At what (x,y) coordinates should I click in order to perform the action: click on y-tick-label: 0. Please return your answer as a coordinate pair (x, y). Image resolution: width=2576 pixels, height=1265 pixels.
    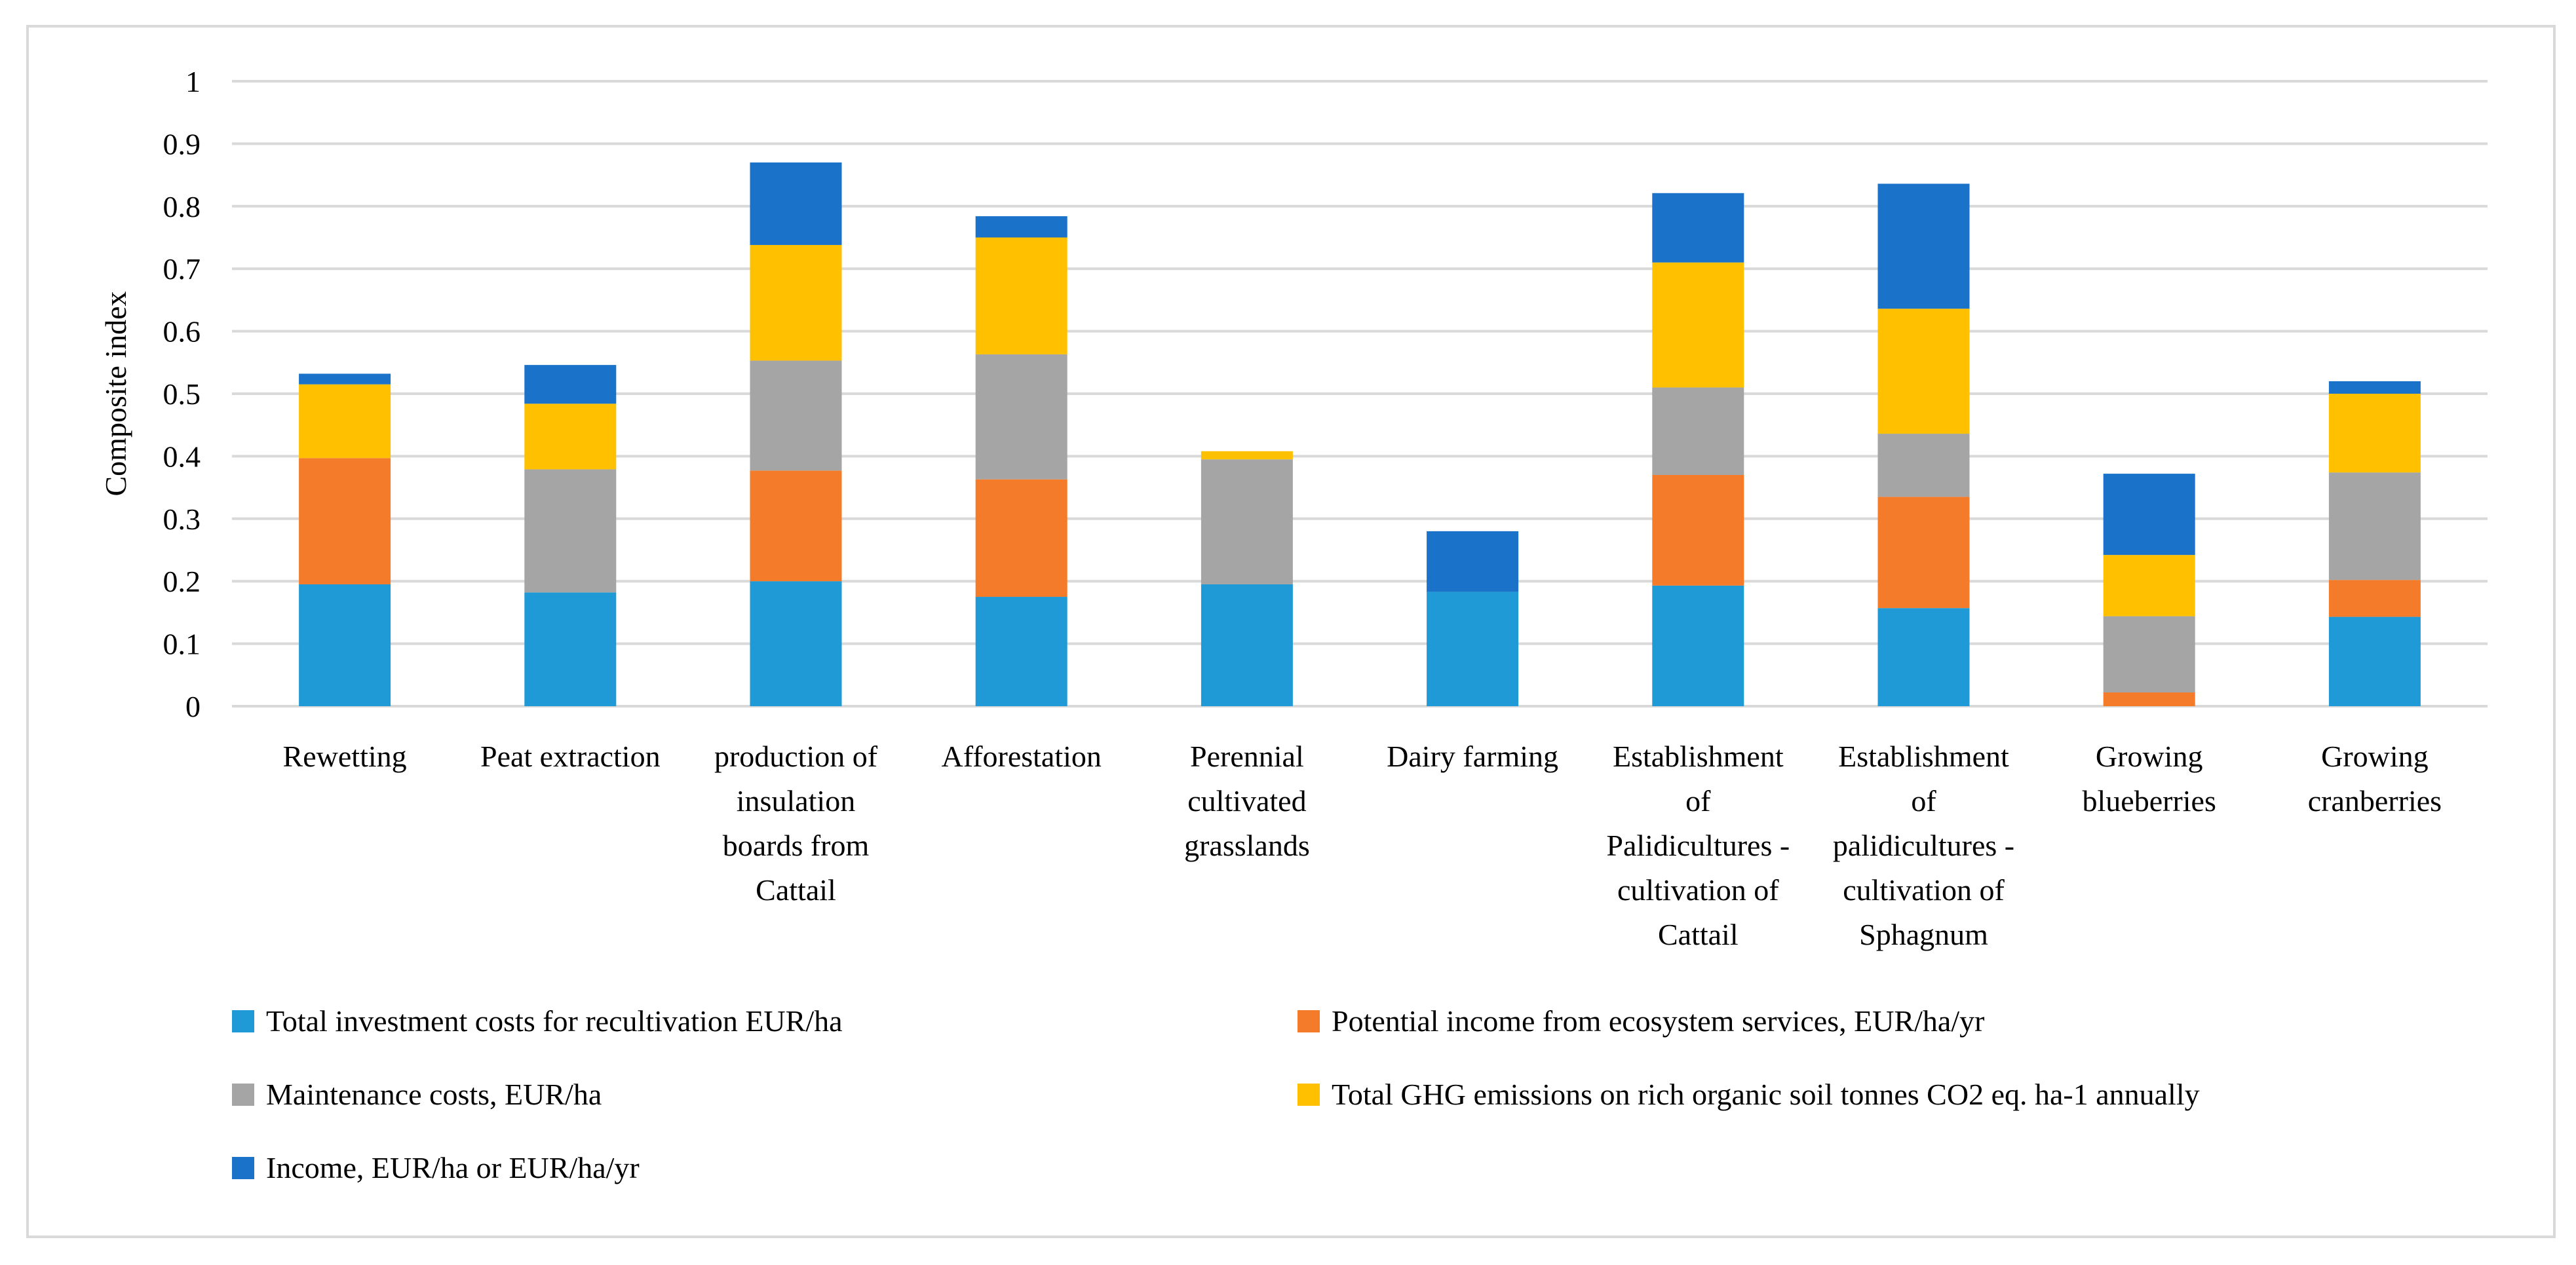
    Looking at the image, I should click on (193, 706).